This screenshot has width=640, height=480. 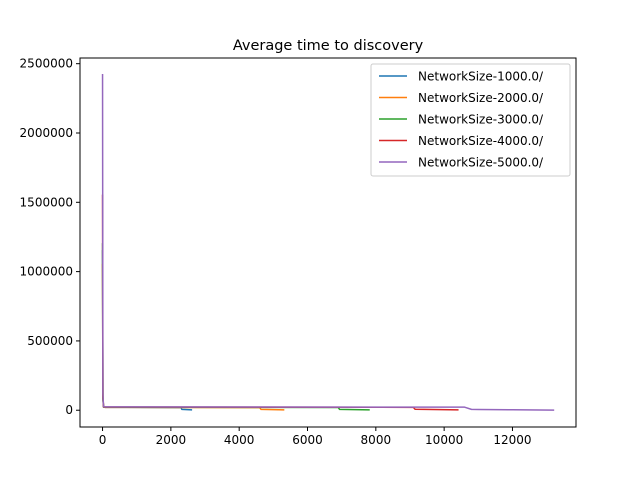 I want to click on legend-label-1: NetworkSize-1000.0/, so click(x=481, y=77).